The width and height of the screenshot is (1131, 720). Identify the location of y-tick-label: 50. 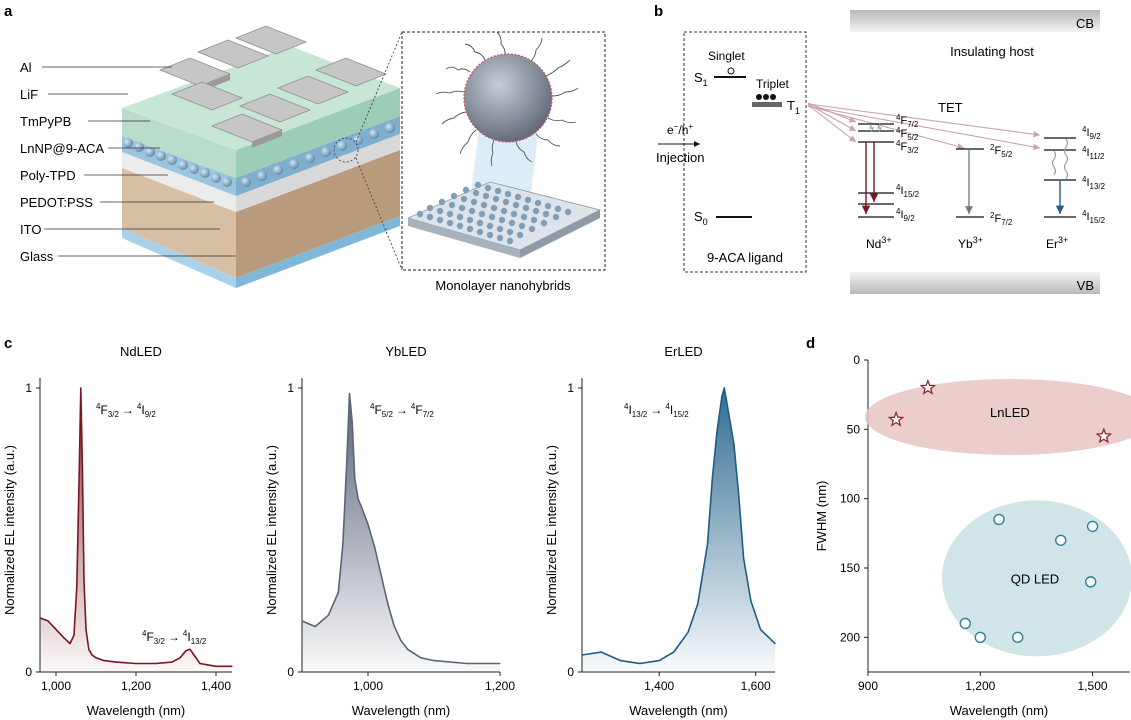
(854, 429).